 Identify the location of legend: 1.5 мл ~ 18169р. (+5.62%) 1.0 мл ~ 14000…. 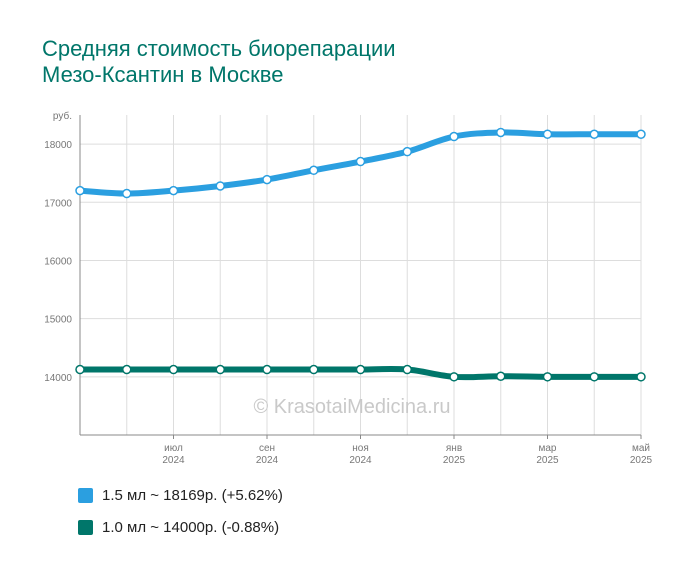
(180, 516).